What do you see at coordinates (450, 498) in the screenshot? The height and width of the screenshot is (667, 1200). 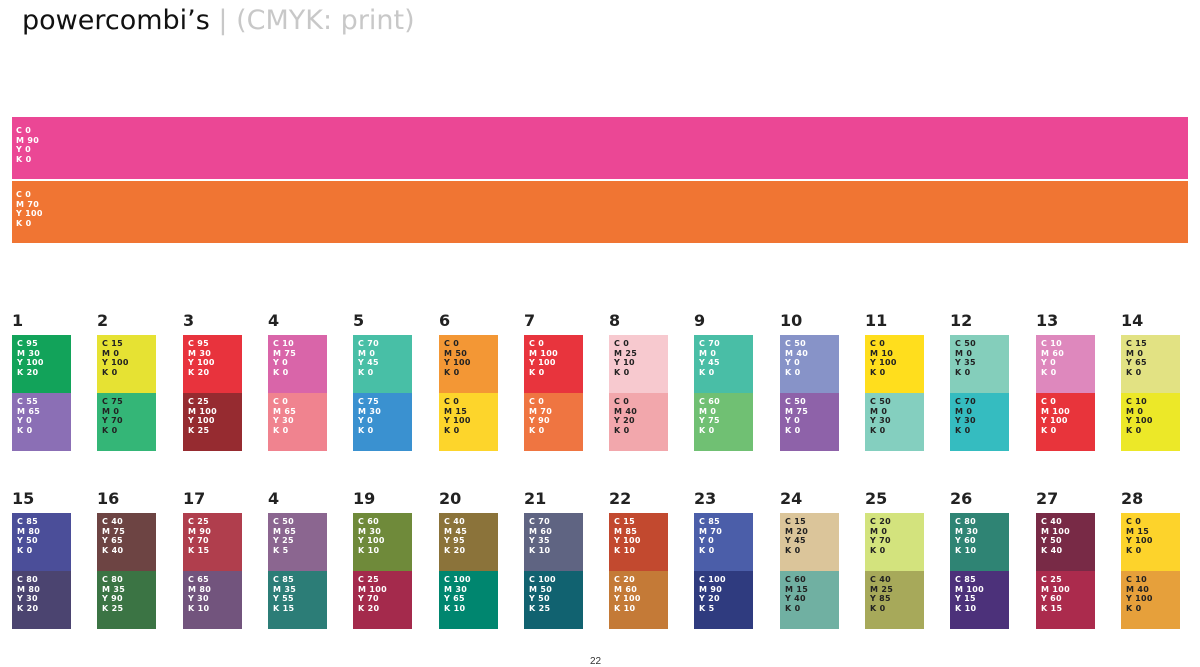 I see `combo-number: 20` at bounding box center [450, 498].